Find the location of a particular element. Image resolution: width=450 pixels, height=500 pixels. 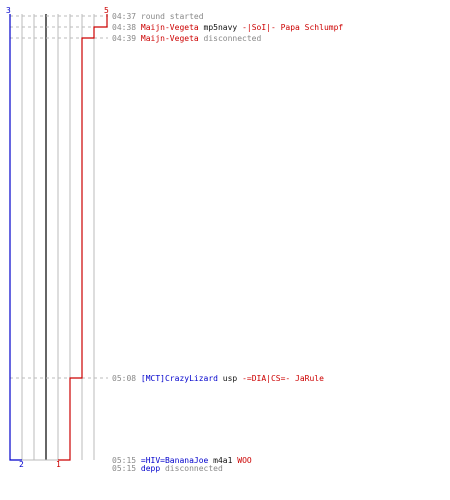

event-time: 04:37 is located at coordinates (126, 16).